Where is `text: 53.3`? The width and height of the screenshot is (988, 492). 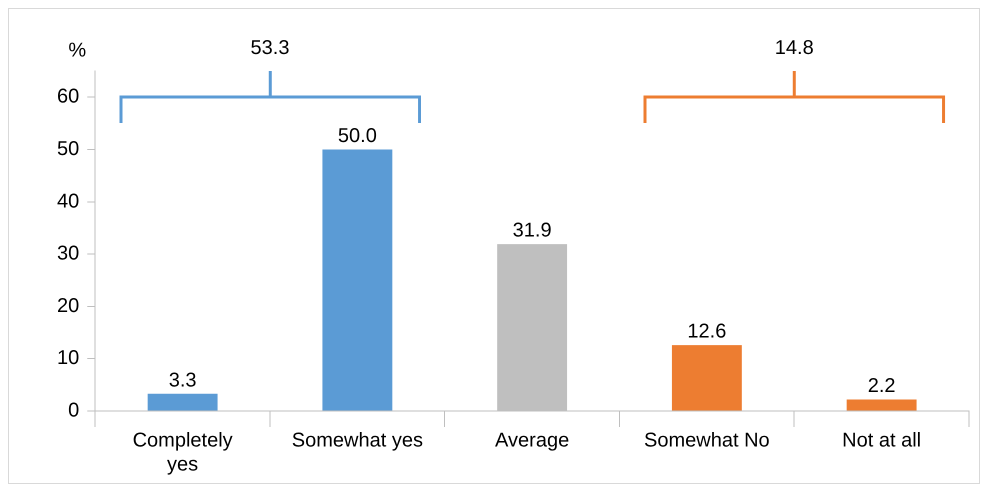
text: 53.3 is located at coordinates (270, 48).